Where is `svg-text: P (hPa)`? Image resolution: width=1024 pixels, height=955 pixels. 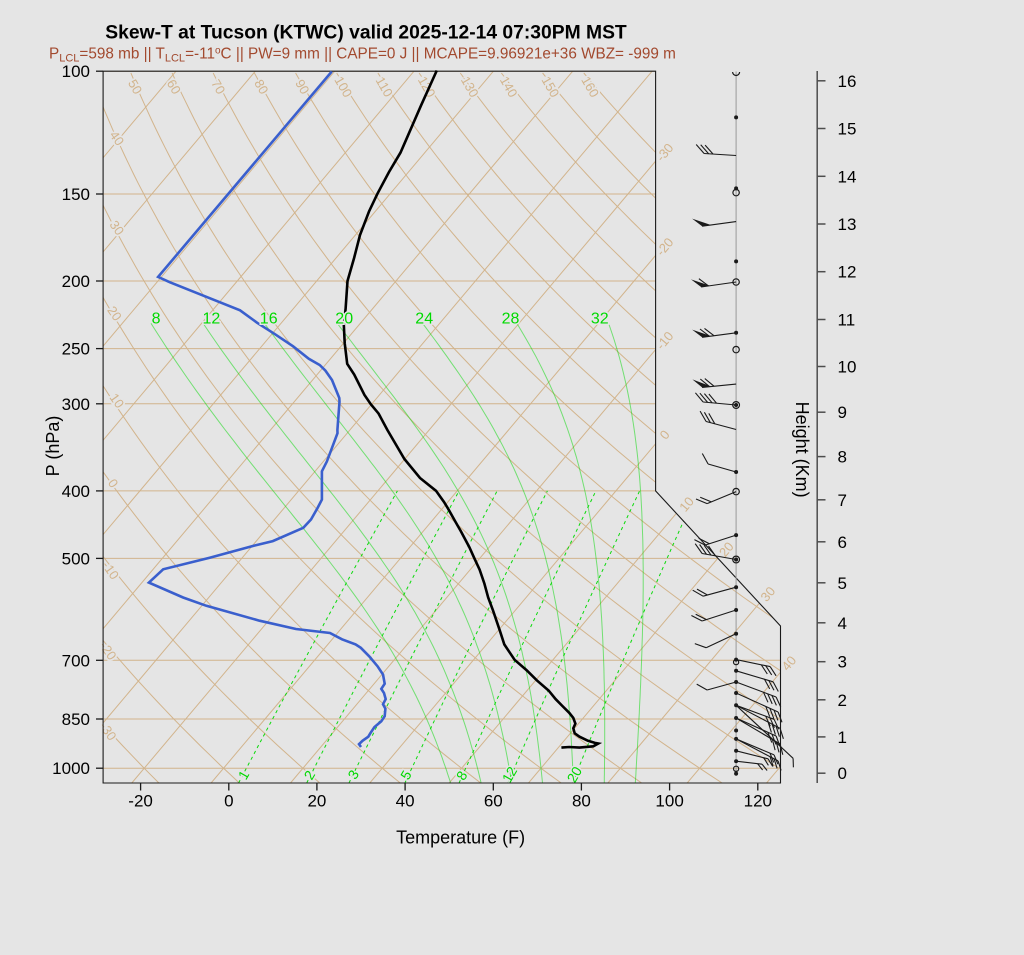 svg-text: P (hPa) is located at coordinates (53, 446).